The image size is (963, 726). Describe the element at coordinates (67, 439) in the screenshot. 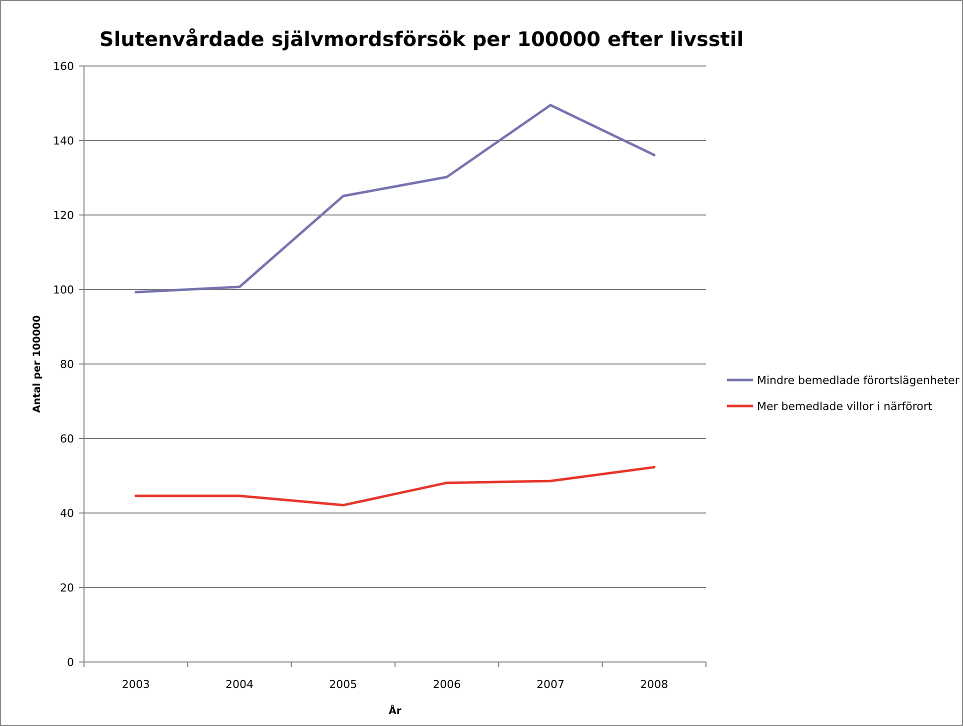

I see `y-tick-label: 60` at that location.